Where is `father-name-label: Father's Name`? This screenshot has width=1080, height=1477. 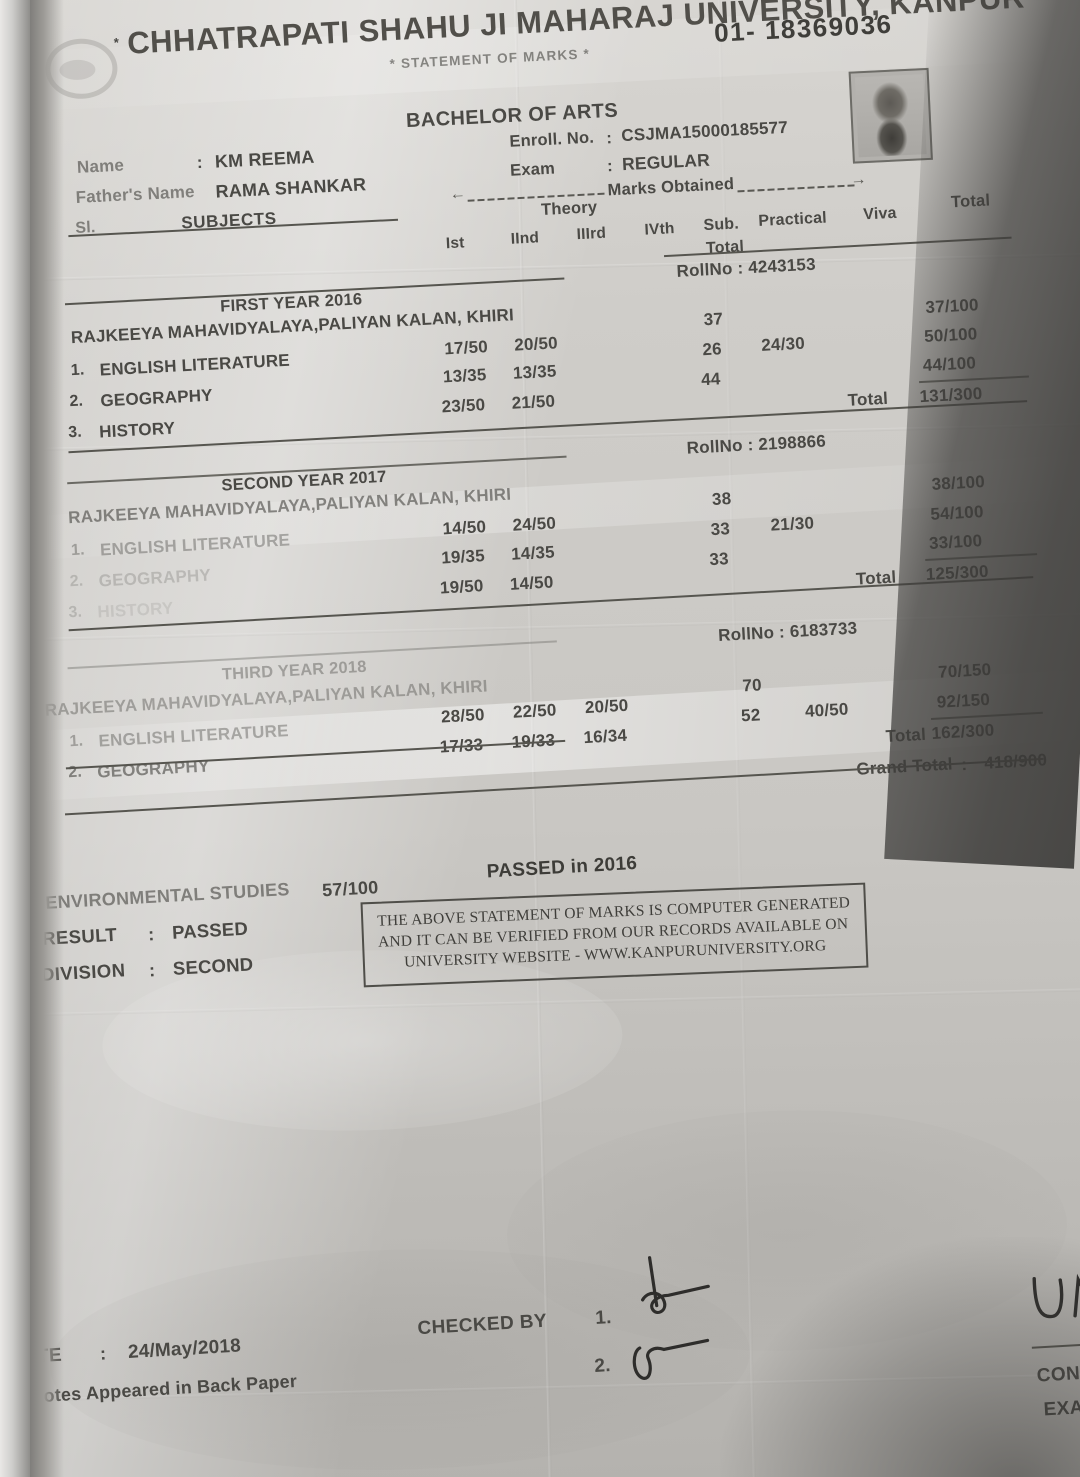
father-name-label: Father's Name is located at coordinates (135, 194).